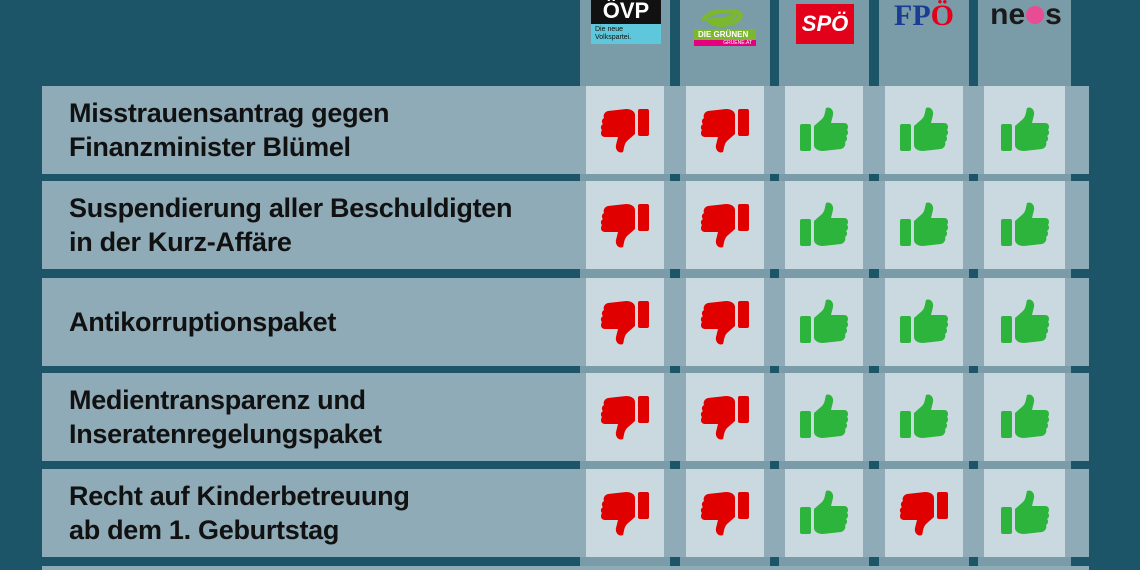  What do you see at coordinates (203, 322) in the screenshot?
I see `motion-label: Antikorruptionspaket` at bounding box center [203, 322].